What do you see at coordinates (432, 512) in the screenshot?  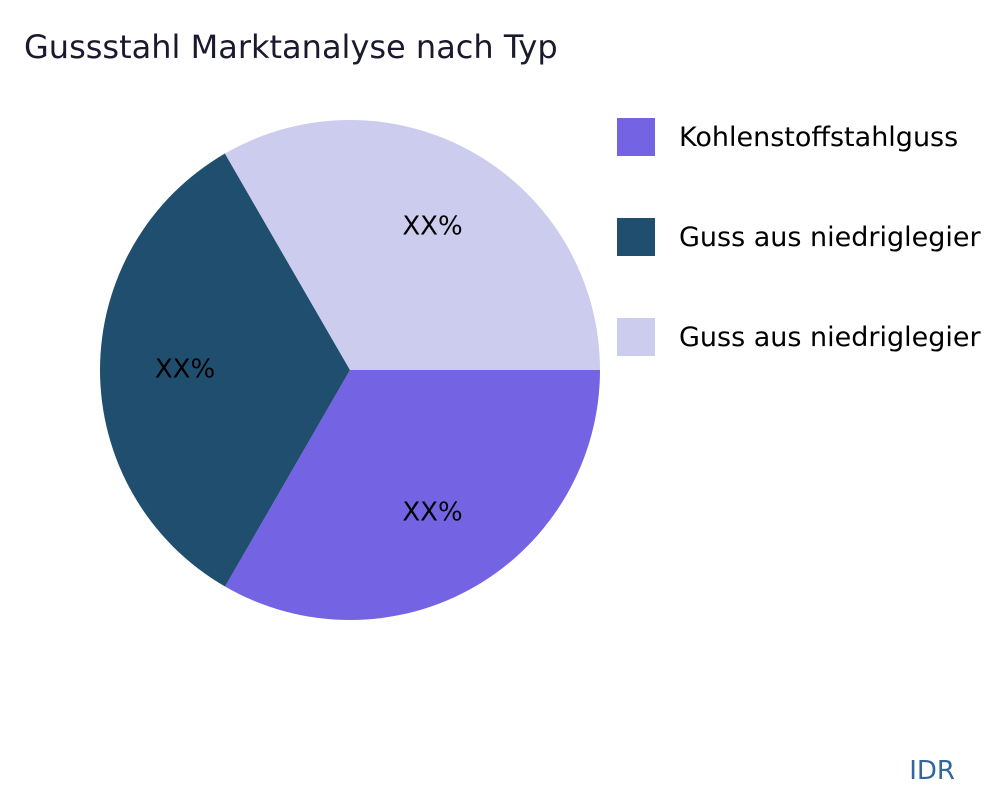 I see `pie-slice-percent-label-0: XX%` at bounding box center [432, 512].